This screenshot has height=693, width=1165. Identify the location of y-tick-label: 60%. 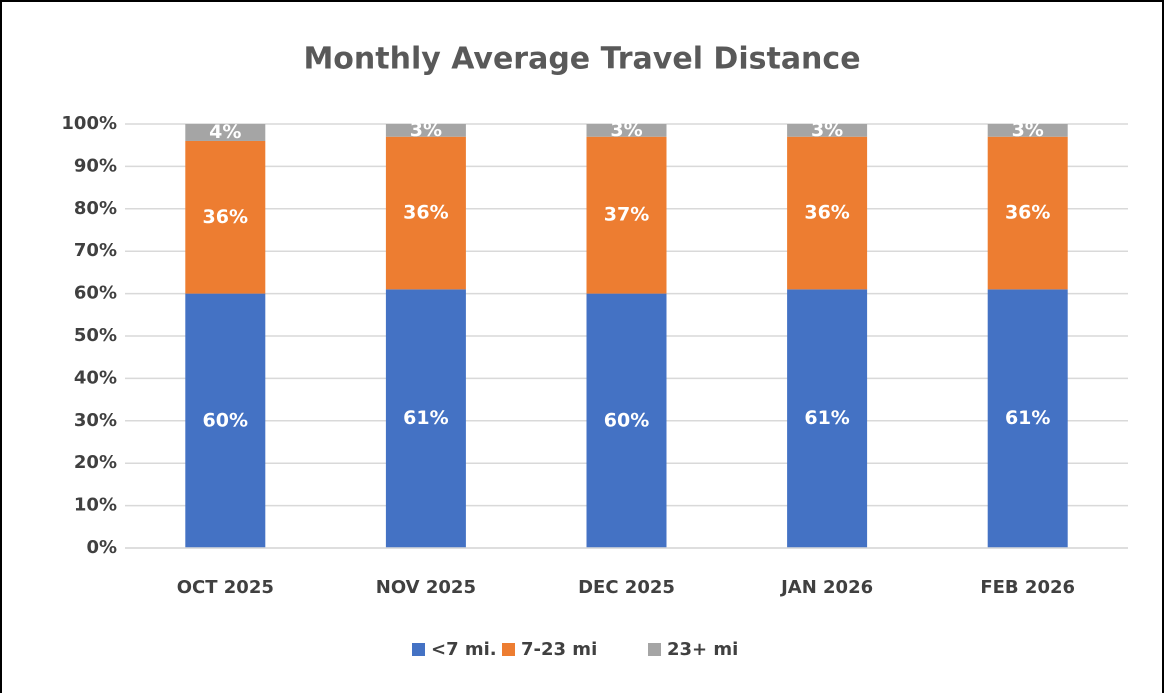
(95, 293).